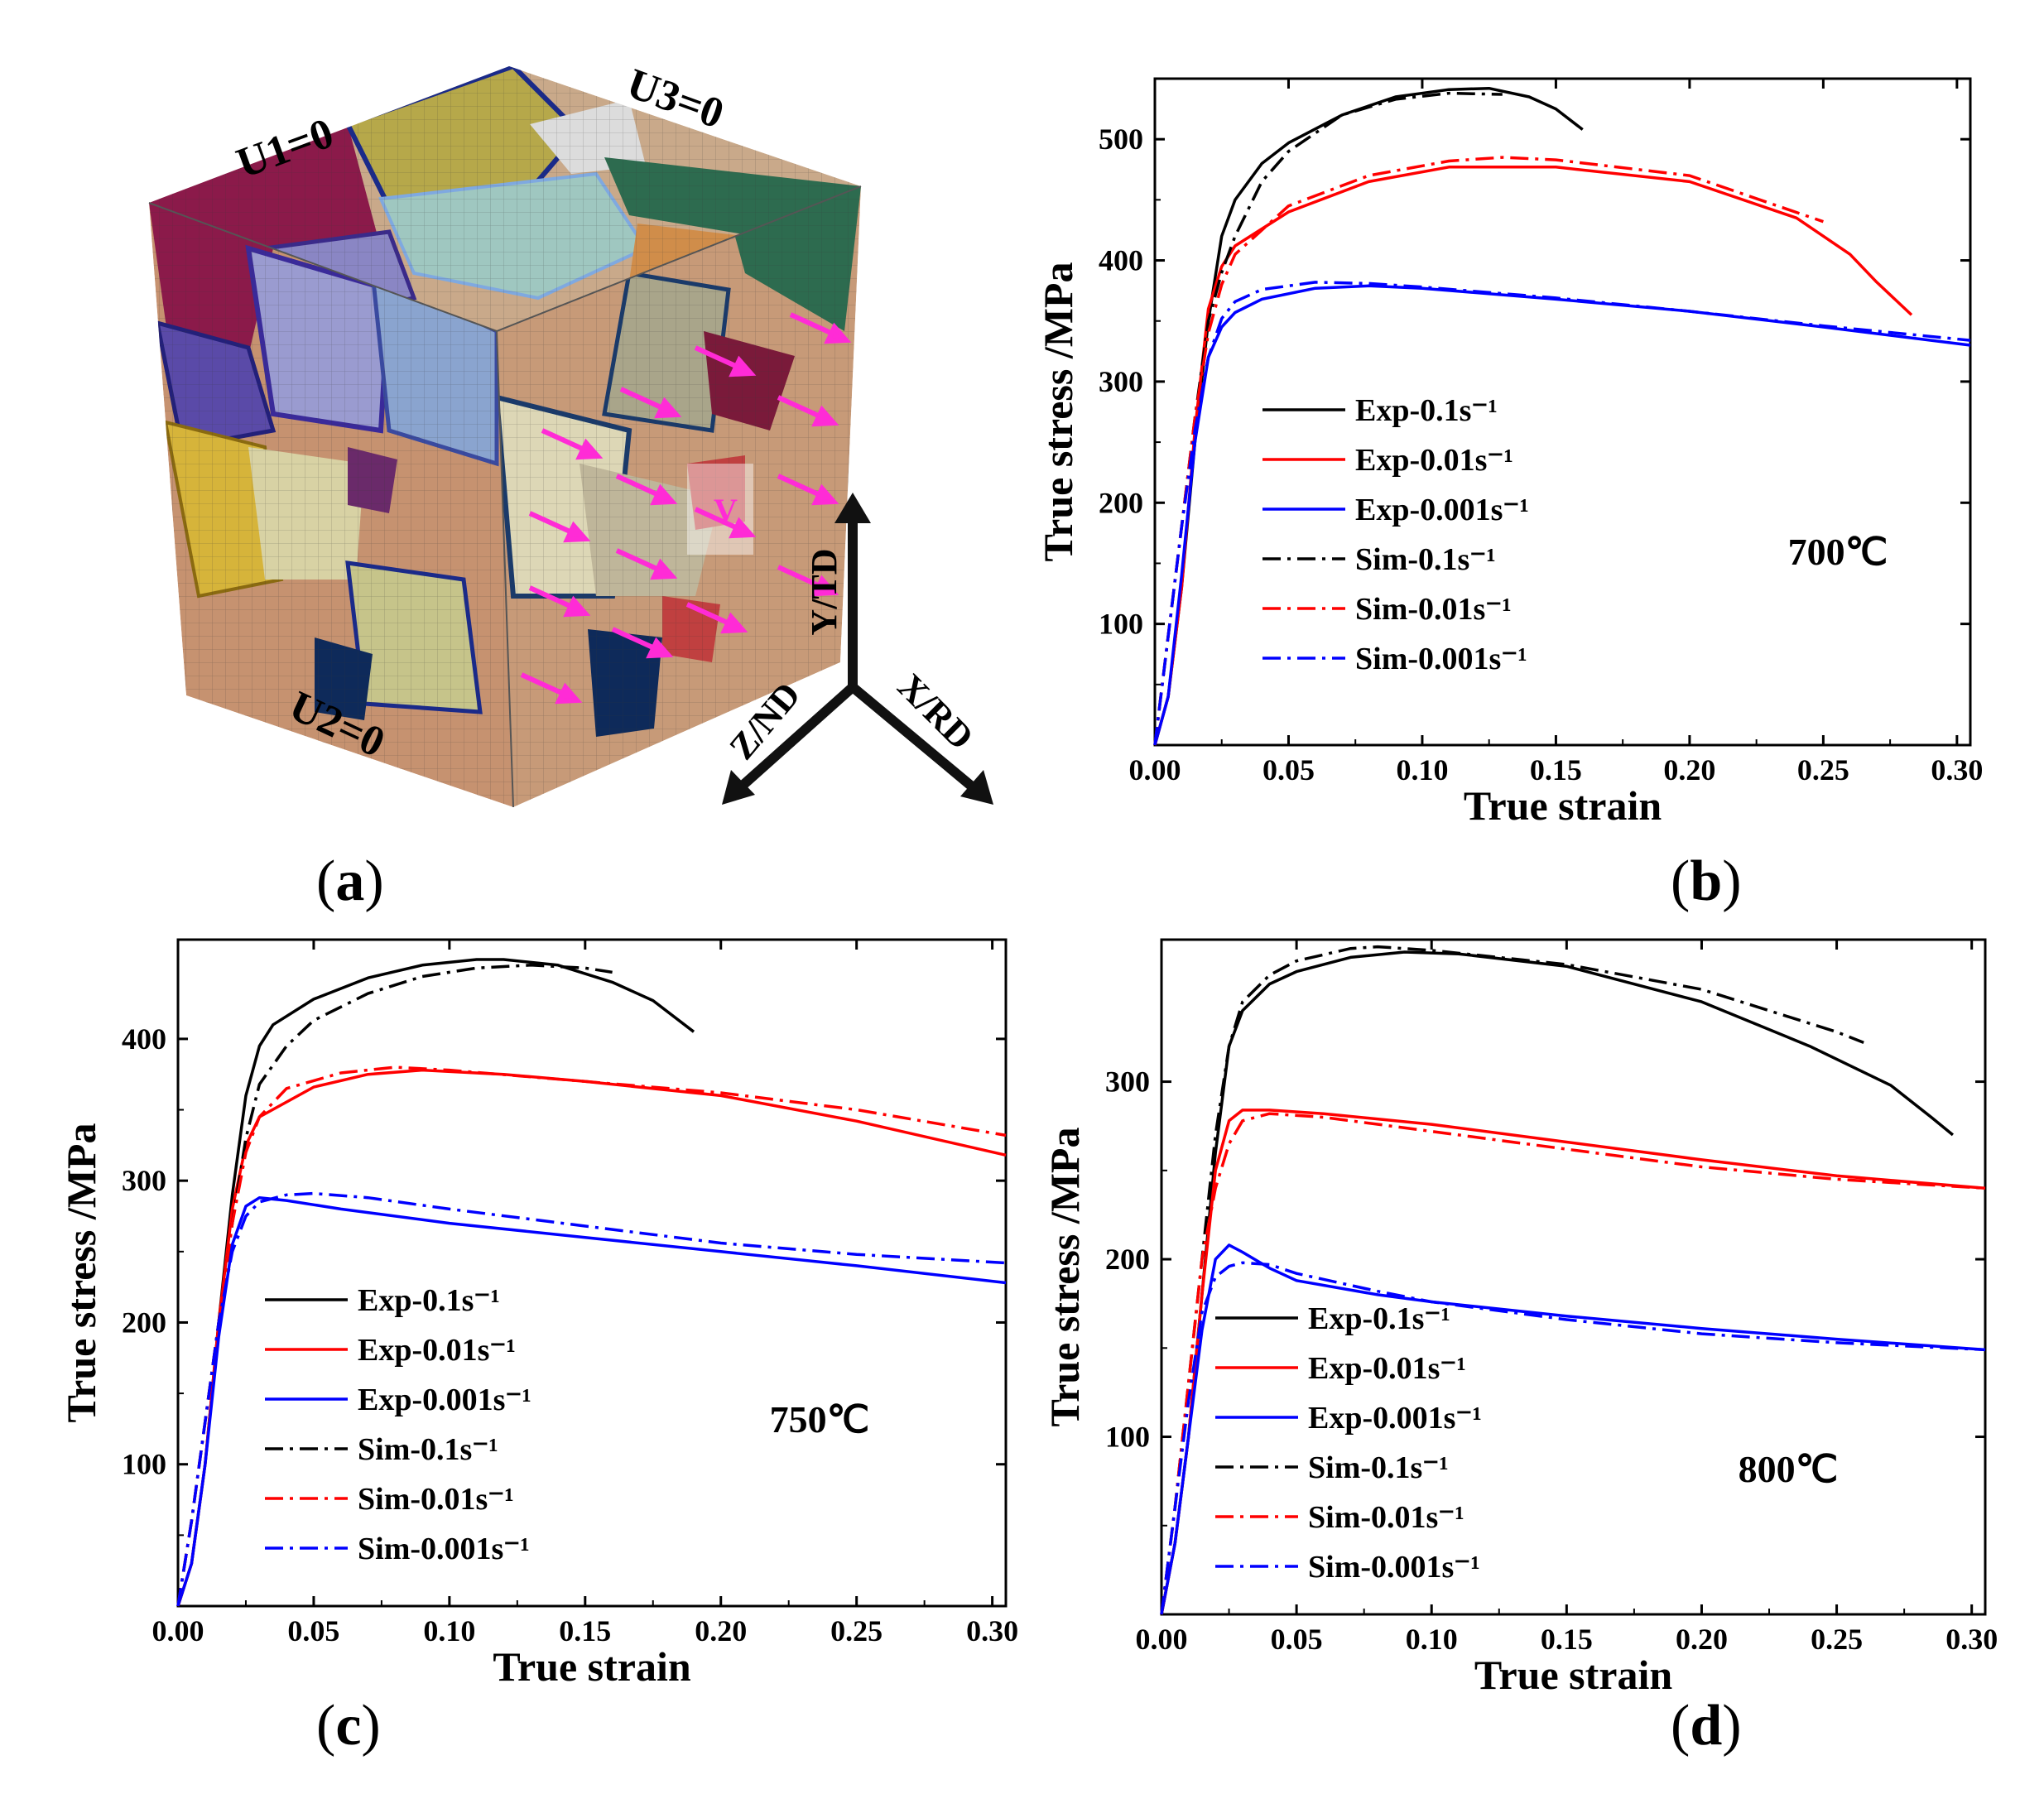 The width and height of the screenshot is (2044, 1794). Describe the element at coordinates (1838, 552) in the screenshot. I see `temperature-label: 700℃` at that location.